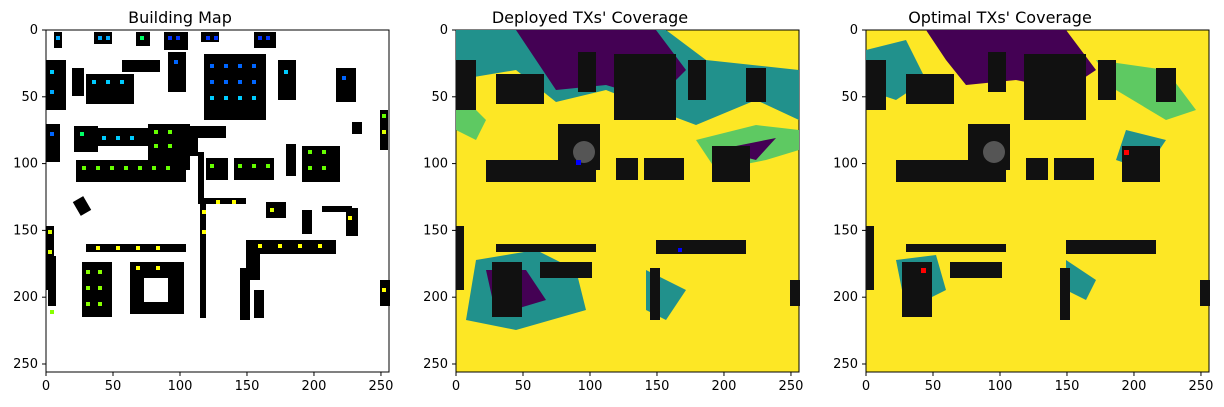 The height and width of the screenshot is (407, 1224). I want to click on panel-title: Deployed TXs' Coverage, so click(590, 17).